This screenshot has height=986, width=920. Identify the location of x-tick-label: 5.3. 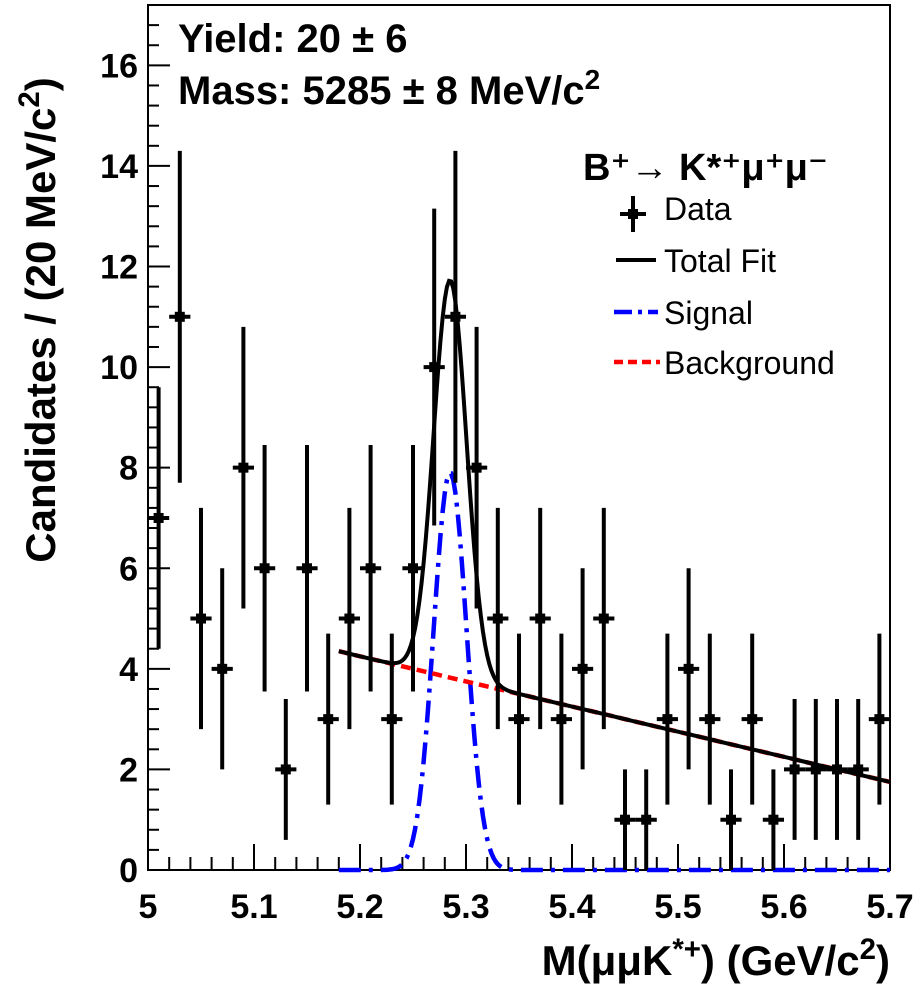
(465, 907).